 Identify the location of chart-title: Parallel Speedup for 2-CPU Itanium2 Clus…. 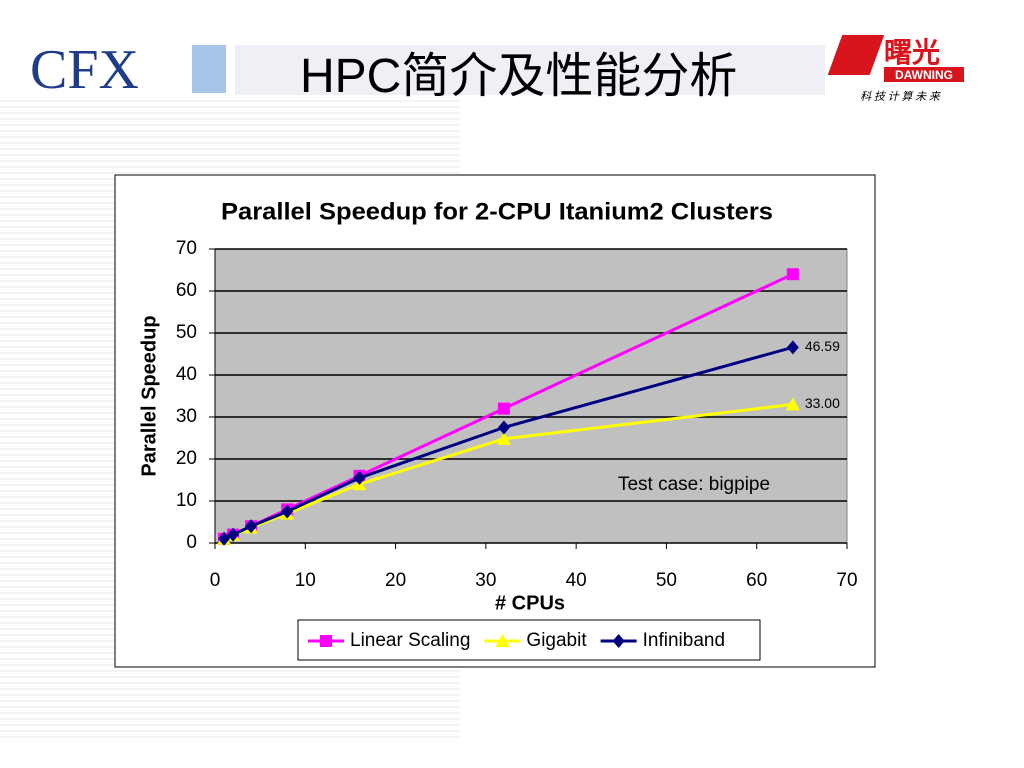
(497, 211).